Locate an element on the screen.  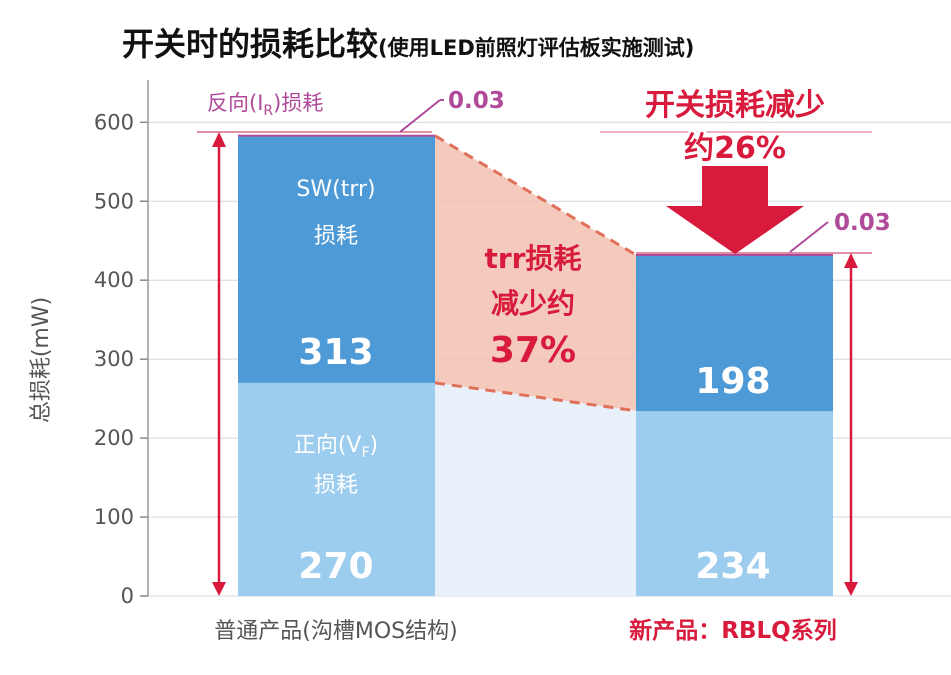
category-label-new: 新产品：RBLQ系列 is located at coordinates (732, 630).